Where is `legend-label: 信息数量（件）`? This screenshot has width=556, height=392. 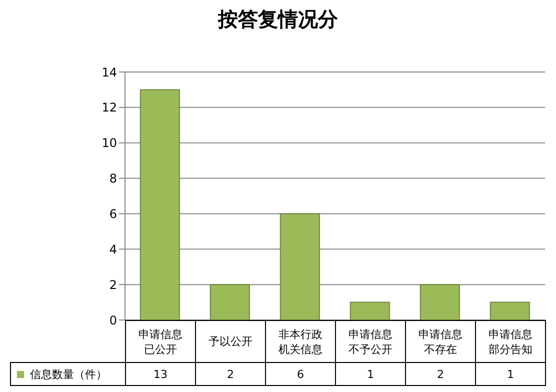 legend-label: 信息数量（件） is located at coordinates (68, 374).